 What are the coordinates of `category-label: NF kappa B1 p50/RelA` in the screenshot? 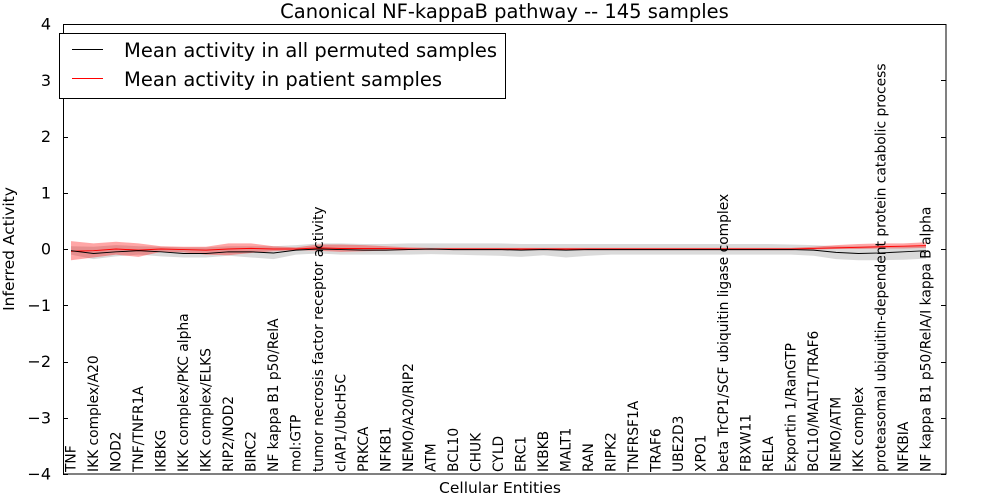 It's located at (274, 395).